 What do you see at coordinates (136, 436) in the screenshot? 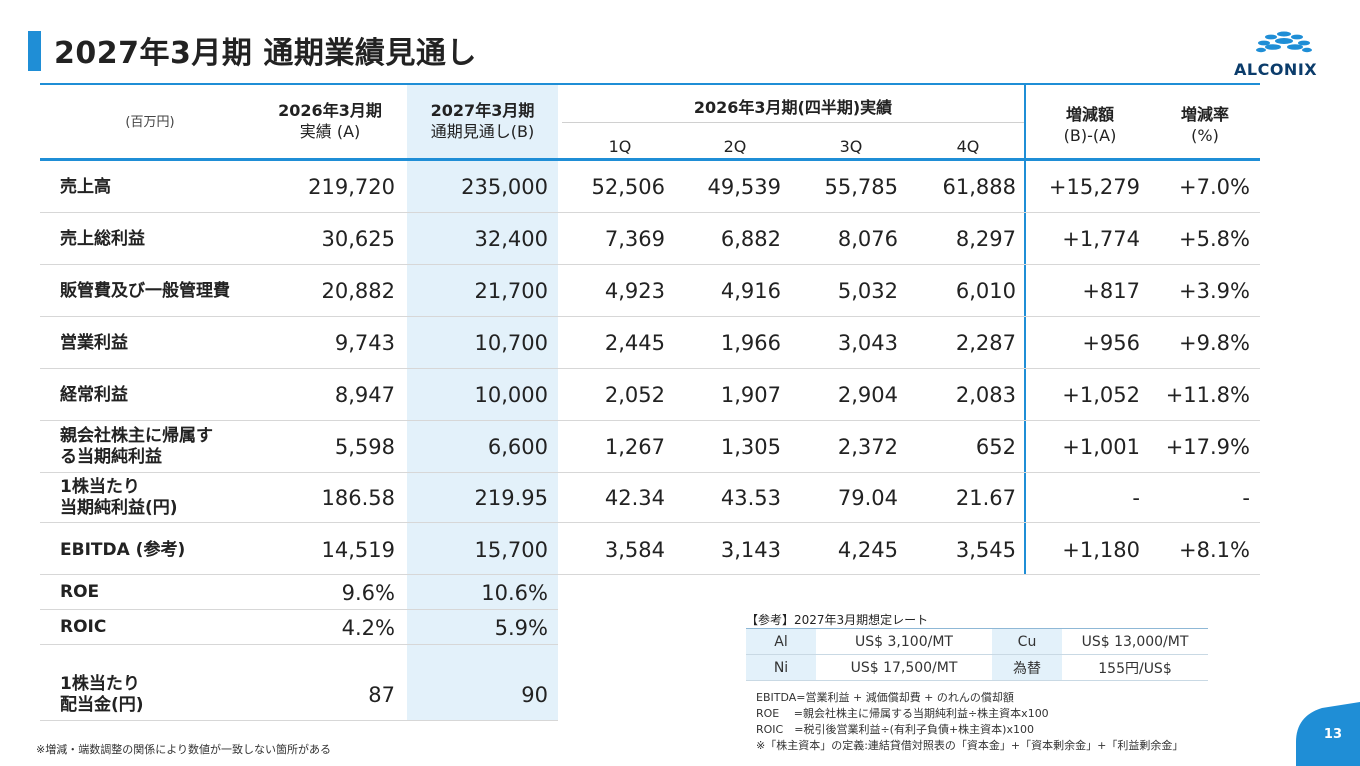
I see `row-label-line1: 親会社株主に帰属す` at bounding box center [136, 436].